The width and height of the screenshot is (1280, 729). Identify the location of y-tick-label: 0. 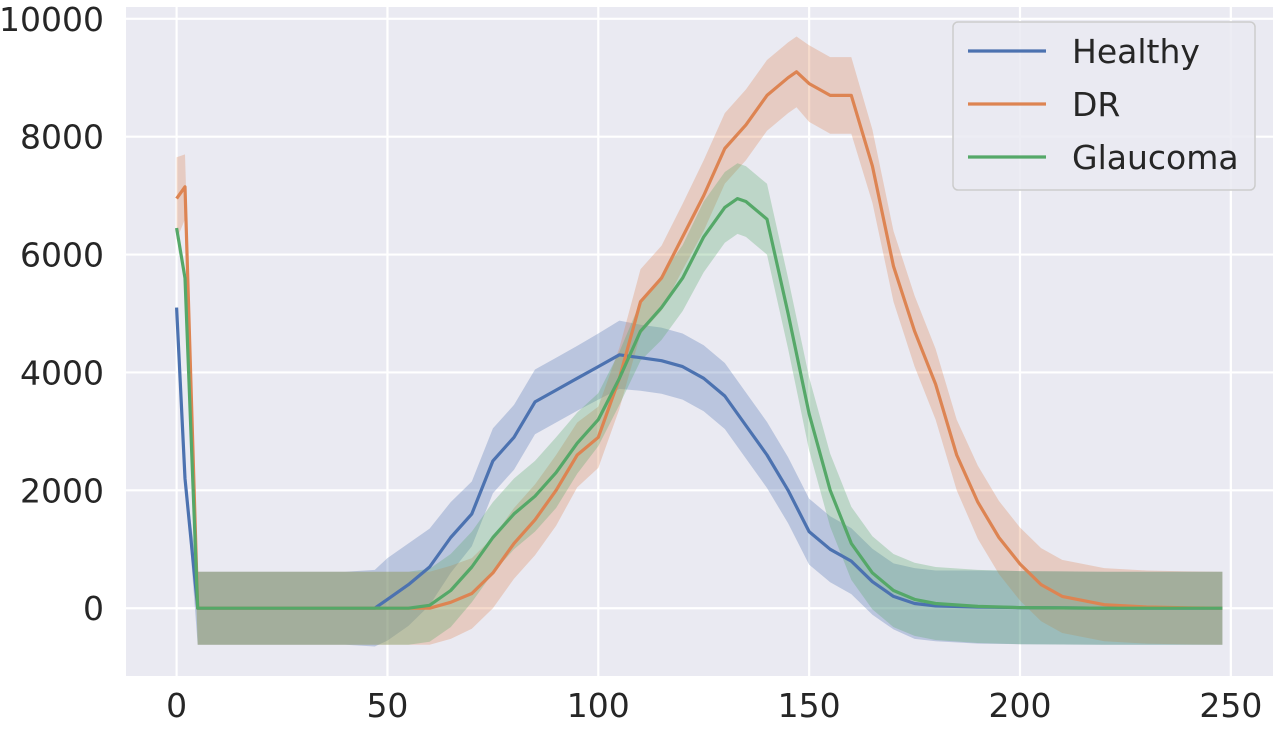
(93, 608).